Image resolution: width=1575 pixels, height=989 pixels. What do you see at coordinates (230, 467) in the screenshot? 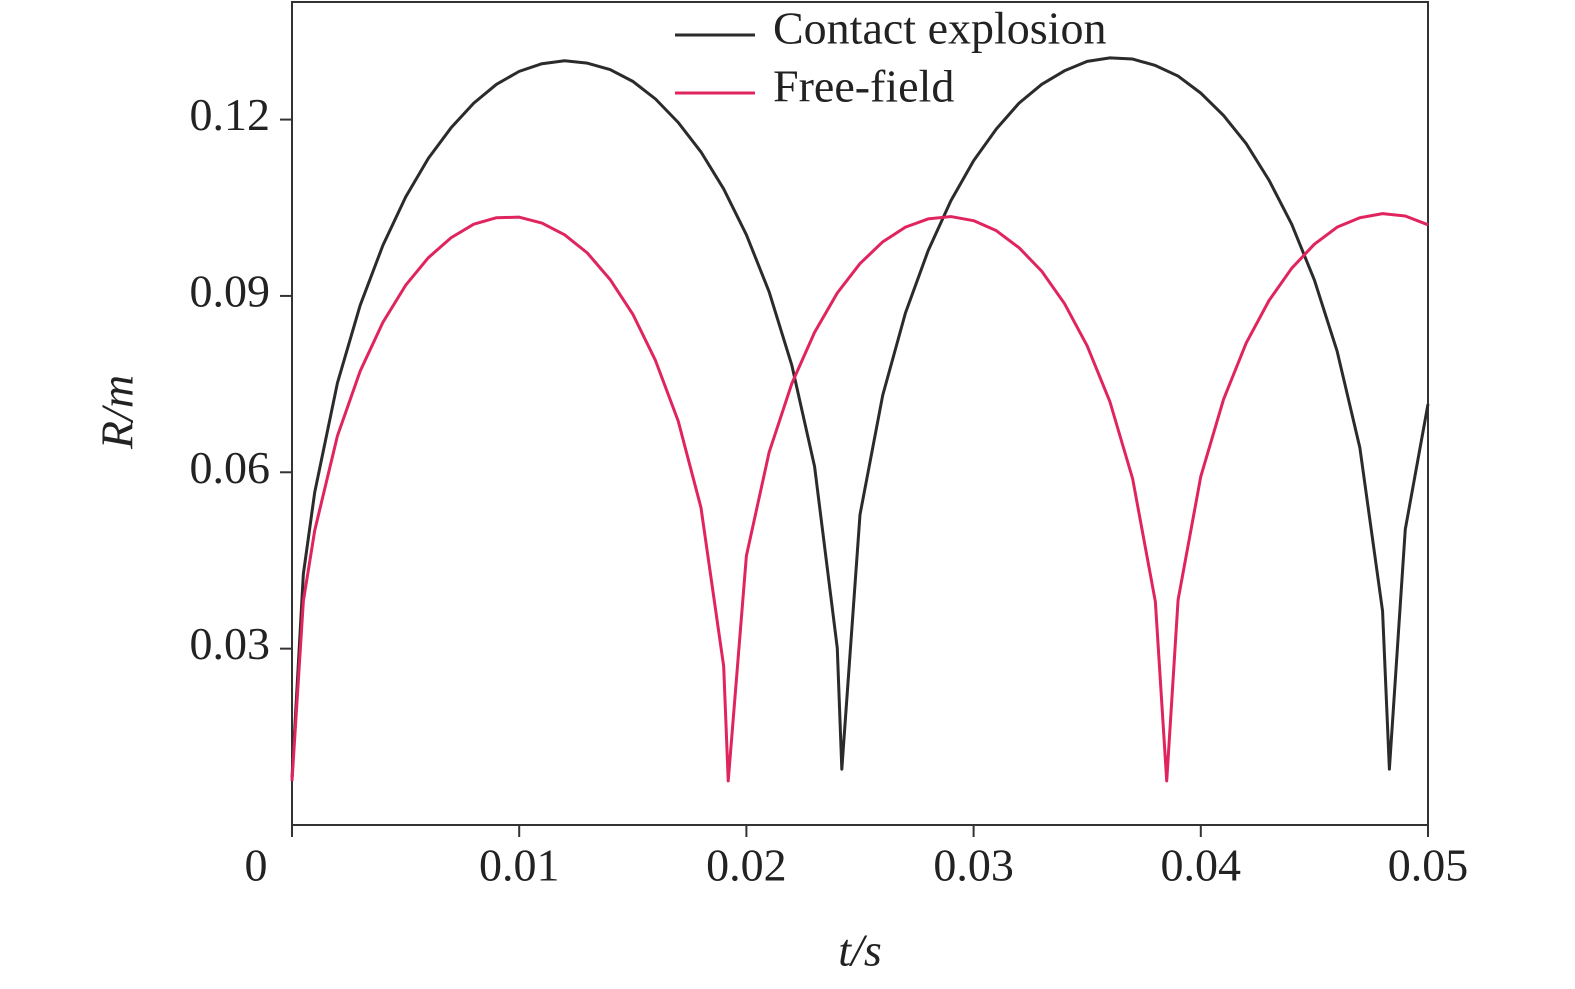
I see `y-tick-label: 0.06` at bounding box center [230, 467].